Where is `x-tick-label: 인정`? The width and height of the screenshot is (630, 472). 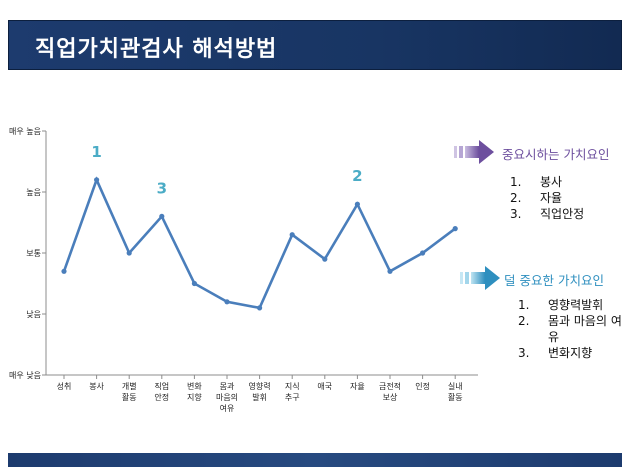
x-tick-label: 인정 is located at coordinates (422, 386).